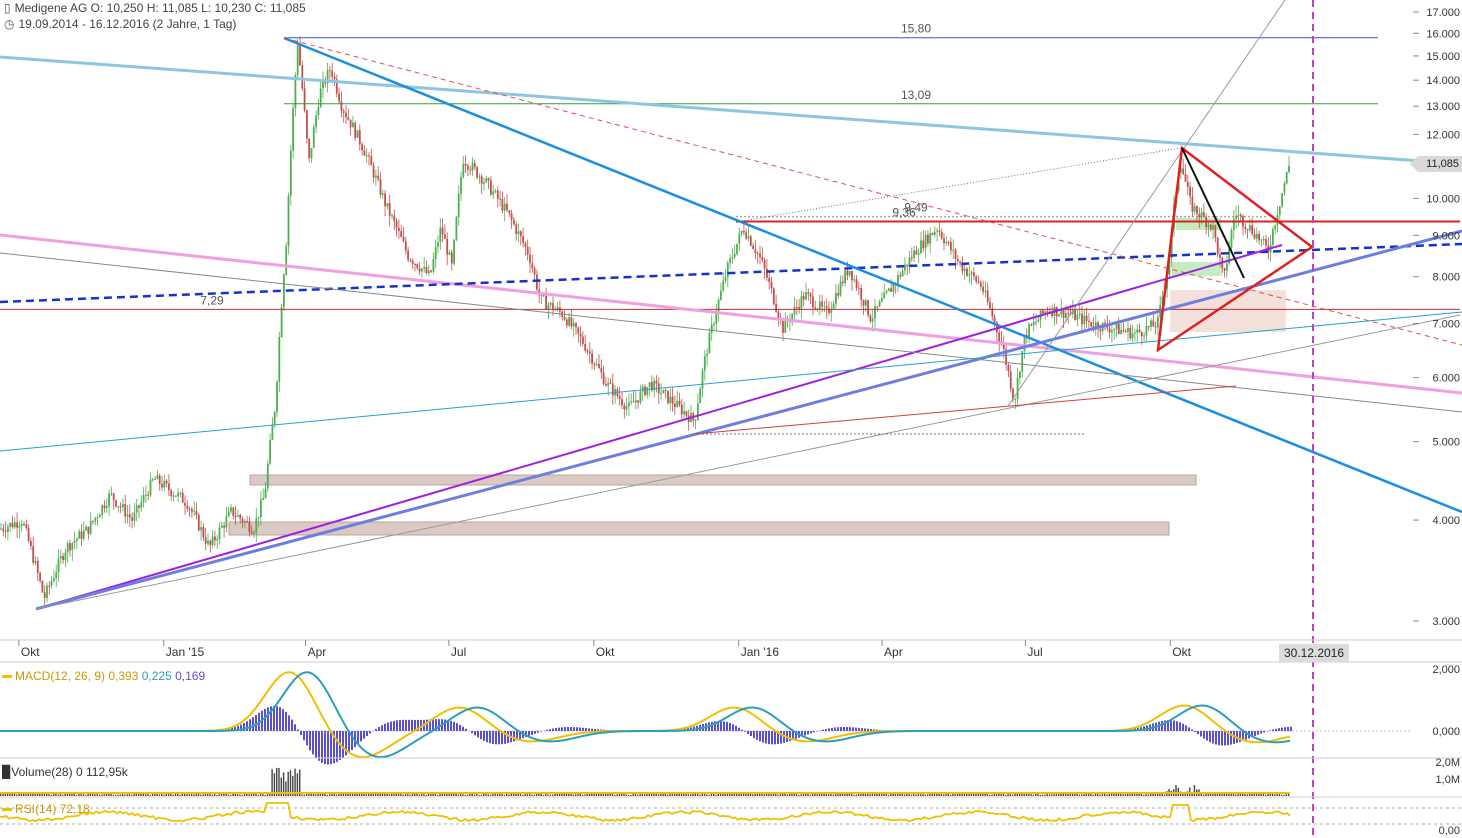  Describe the element at coordinates (46, 809) in the screenshot. I see `rsi-legend: RSI(14) 72,18` at that location.